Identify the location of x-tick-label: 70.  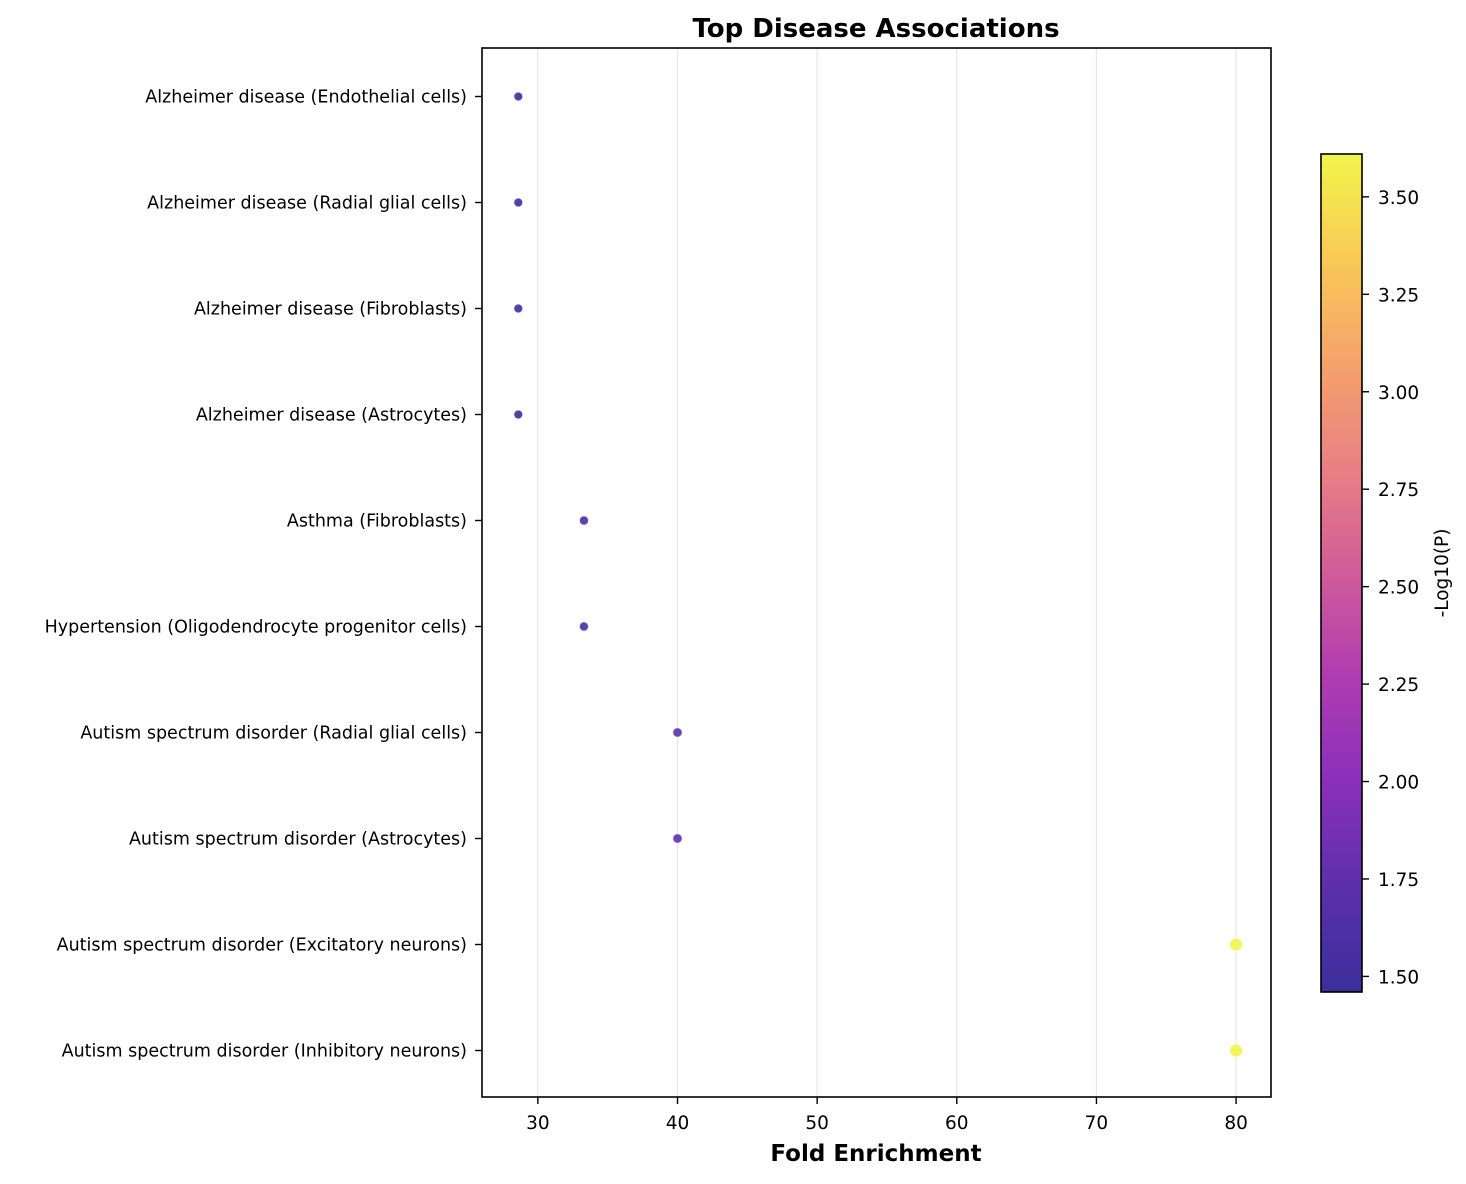
(1097, 1123).